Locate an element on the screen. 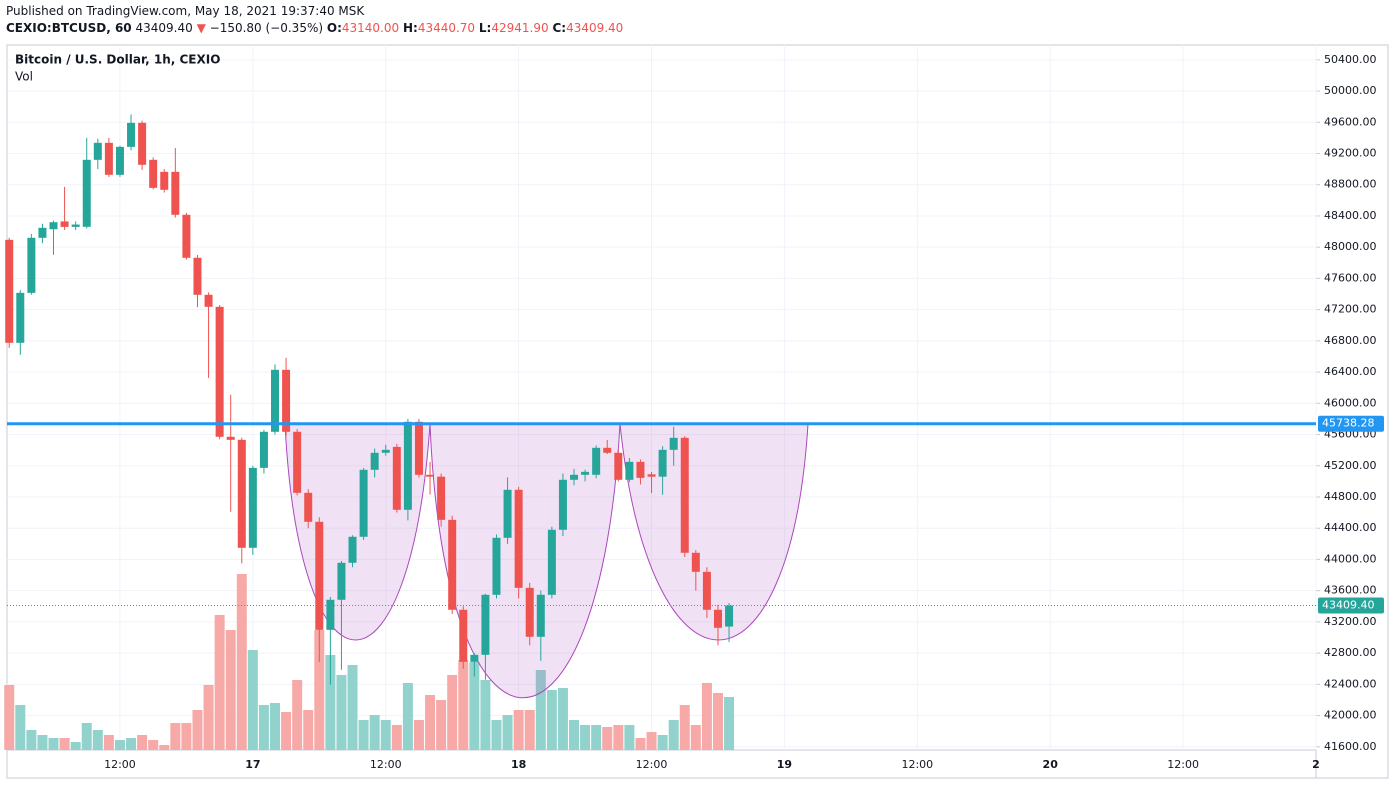 Image resolution: width=1396 pixels, height=785 pixels. o-val: 43140.00 is located at coordinates (370, 28).